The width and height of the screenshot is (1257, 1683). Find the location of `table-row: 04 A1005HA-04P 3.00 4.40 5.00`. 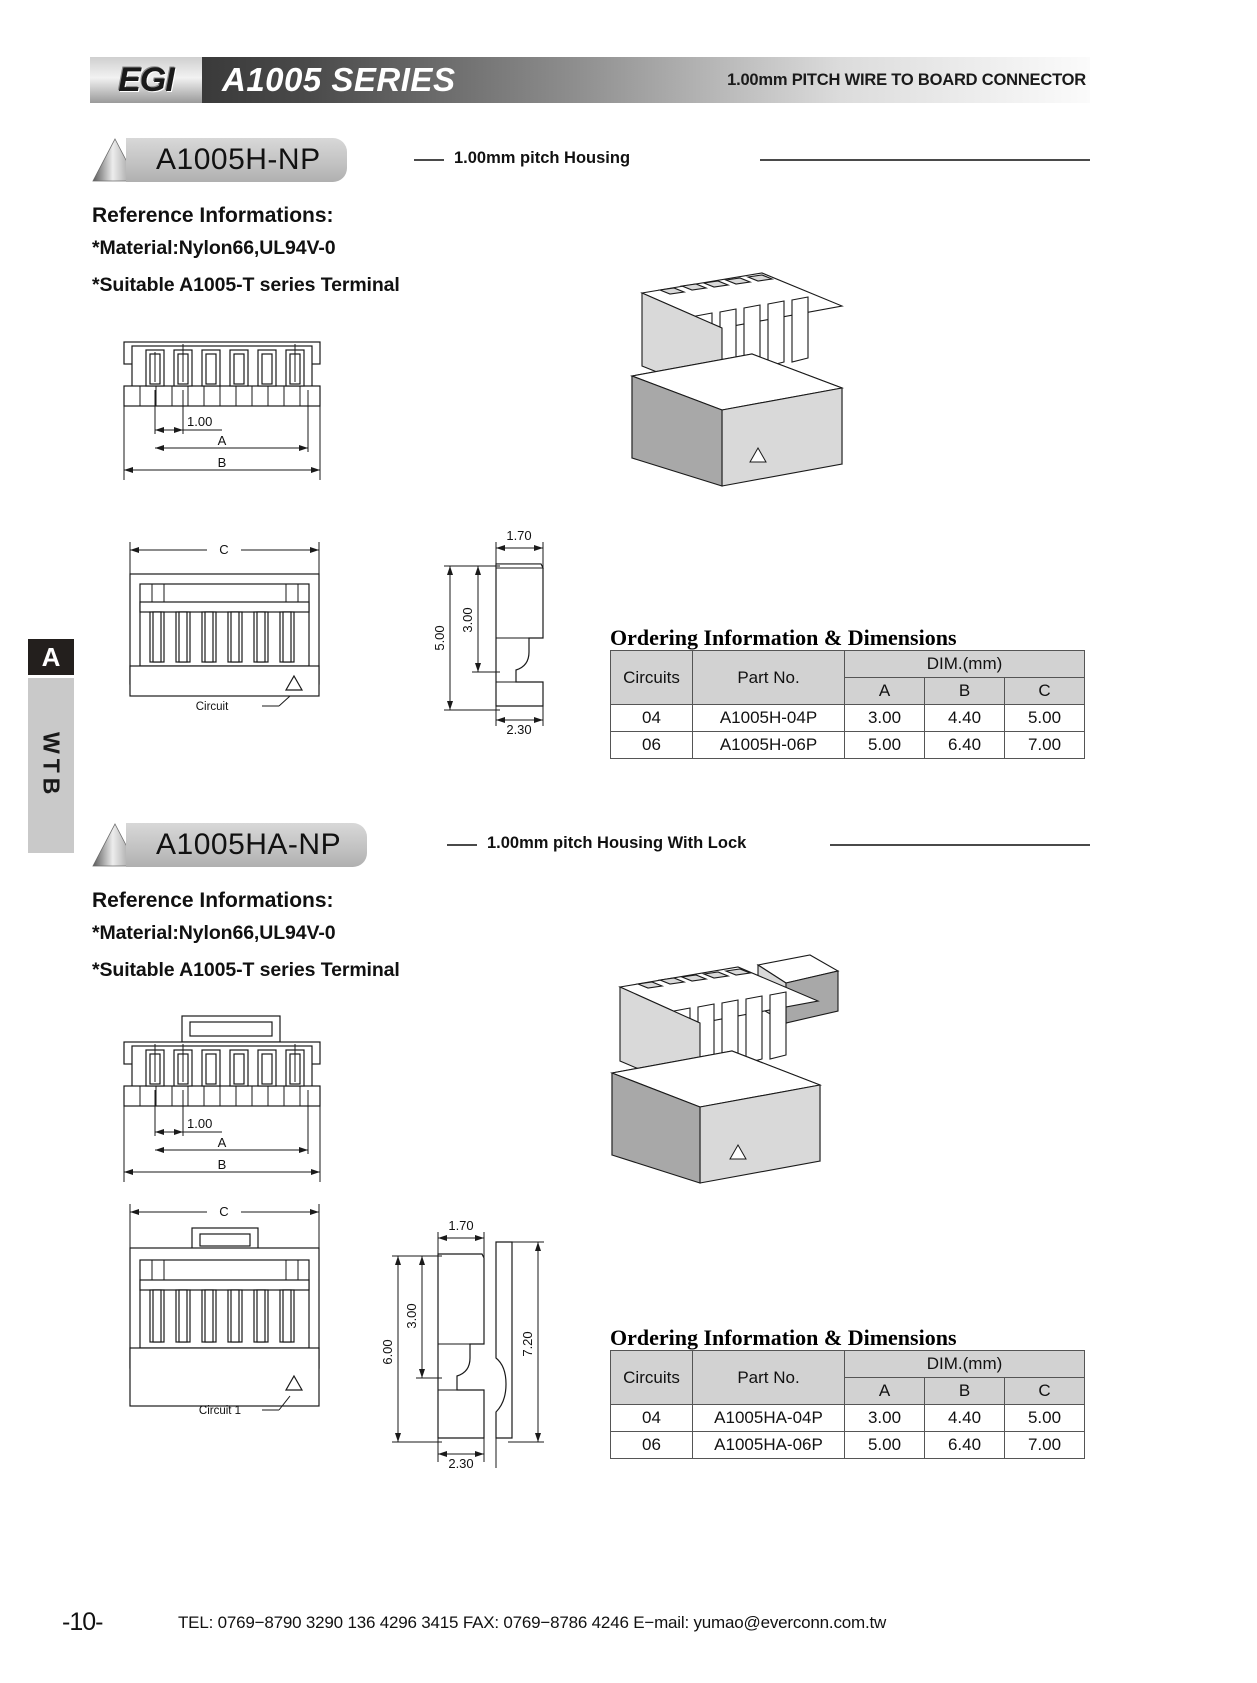

table-row: 04 A1005HA-04P 3.00 4.40 5.00 is located at coordinates (847, 1418).